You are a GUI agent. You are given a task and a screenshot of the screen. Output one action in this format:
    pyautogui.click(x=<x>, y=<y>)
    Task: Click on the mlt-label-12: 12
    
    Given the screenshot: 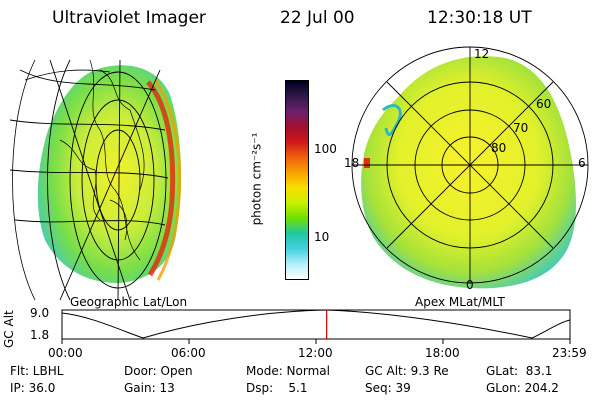 What is the action you would take?
    pyautogui.click(x=482, y=54)
    